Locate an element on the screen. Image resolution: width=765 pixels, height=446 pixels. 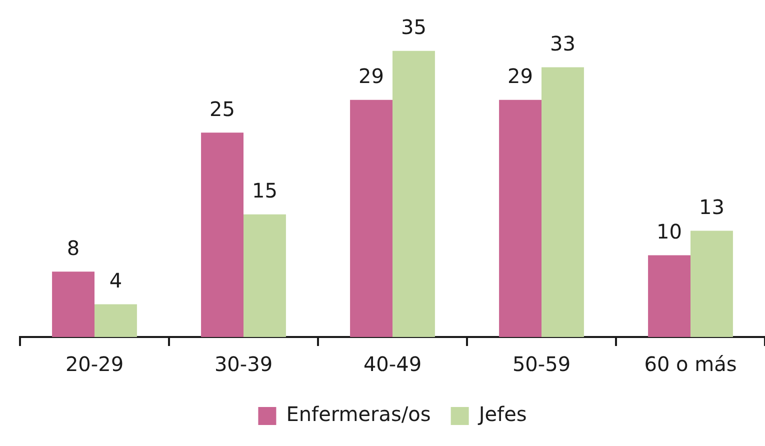
data-label: 10 is located at coordinates (669, 231).